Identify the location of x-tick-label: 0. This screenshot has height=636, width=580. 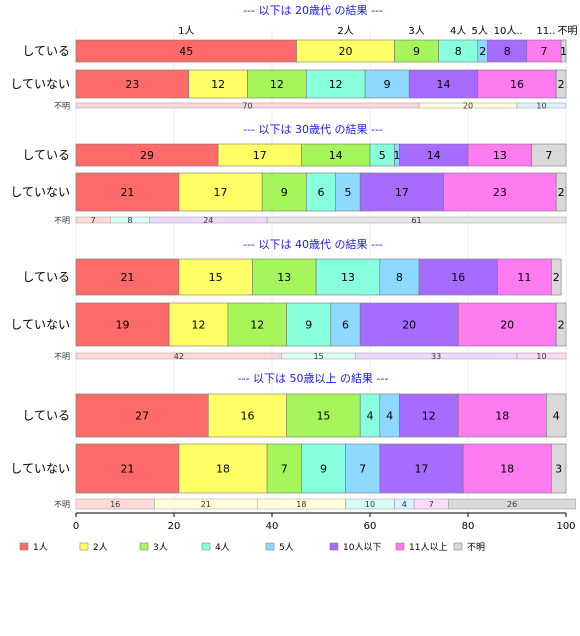
(76, 526).